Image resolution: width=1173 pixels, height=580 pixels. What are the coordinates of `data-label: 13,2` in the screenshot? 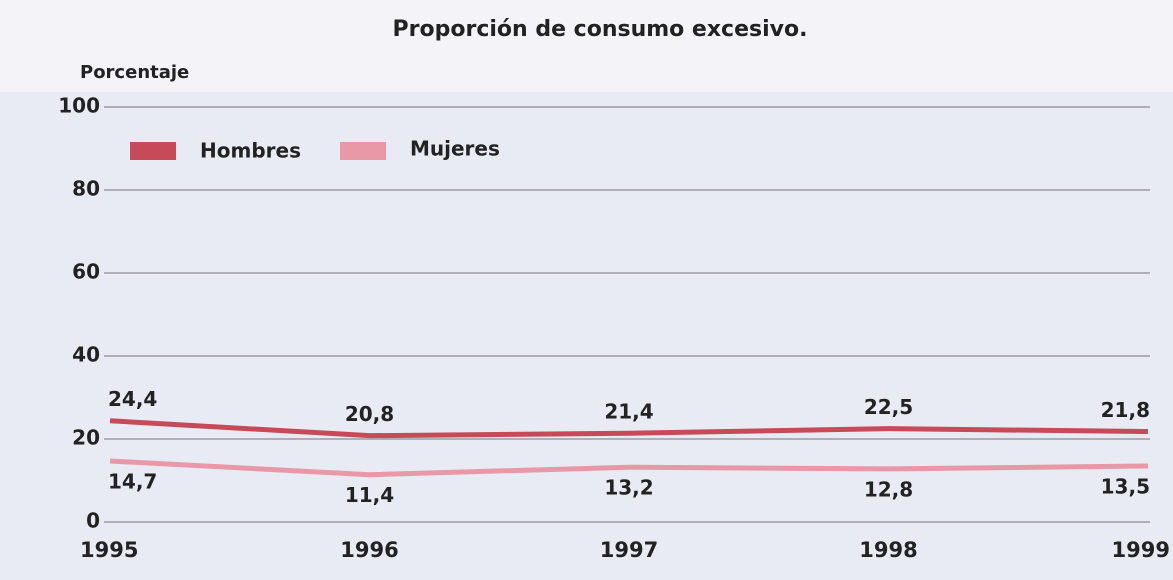 It's located at (628, 488).